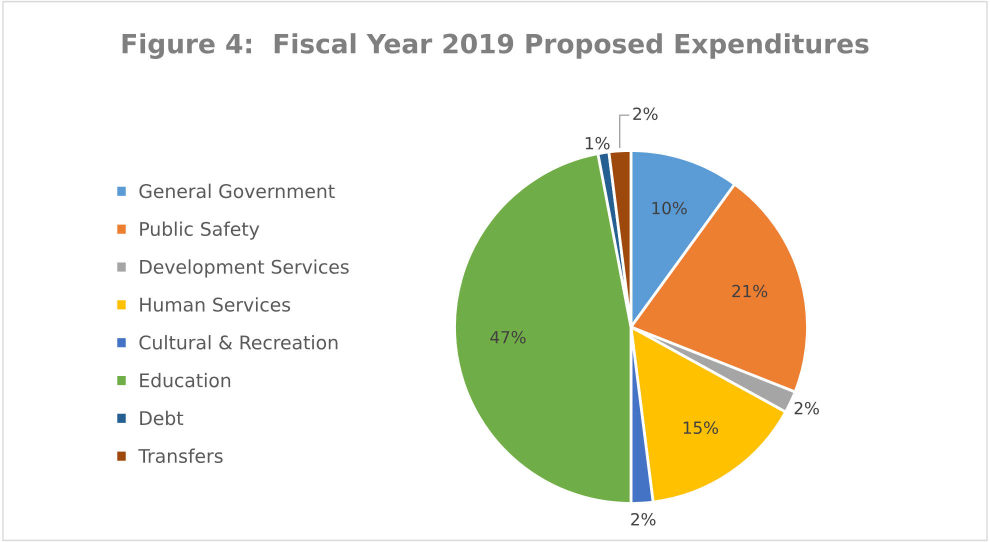  Describe the element at coordinates (495, 46) in the screenshot. I see `chart-title: Figure 4: Fiscal Year 2019 Proposed Expenditures` at that location.